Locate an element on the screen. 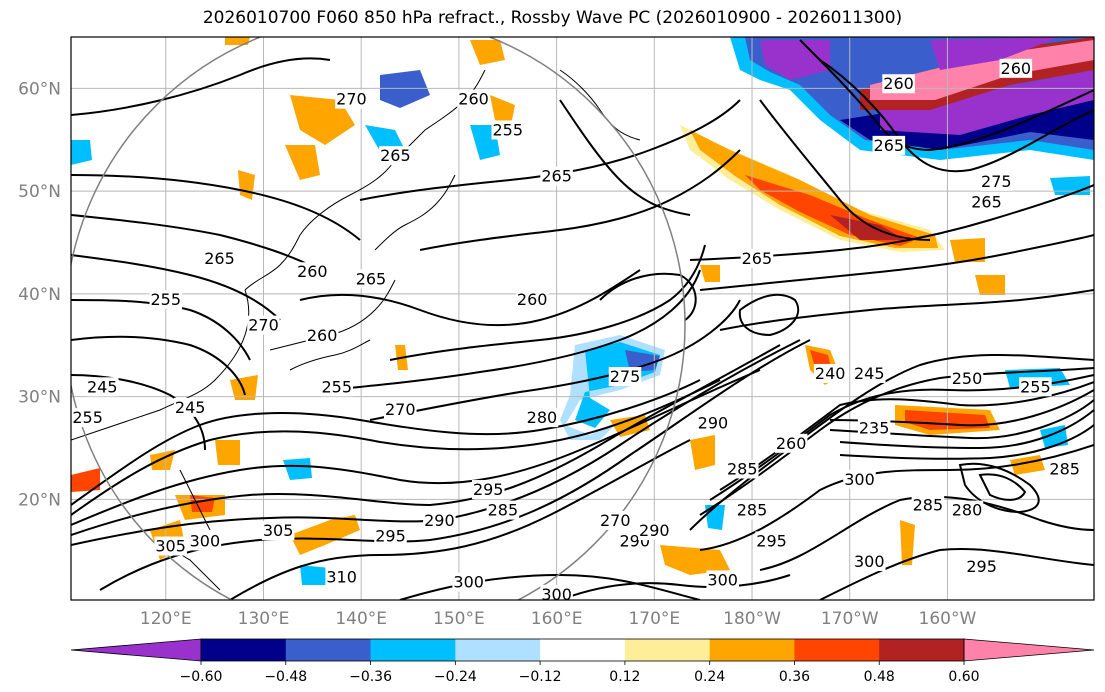 This screenshot has height=692, width=1105. contour-label: 250 is located at coordinates (967, 378).